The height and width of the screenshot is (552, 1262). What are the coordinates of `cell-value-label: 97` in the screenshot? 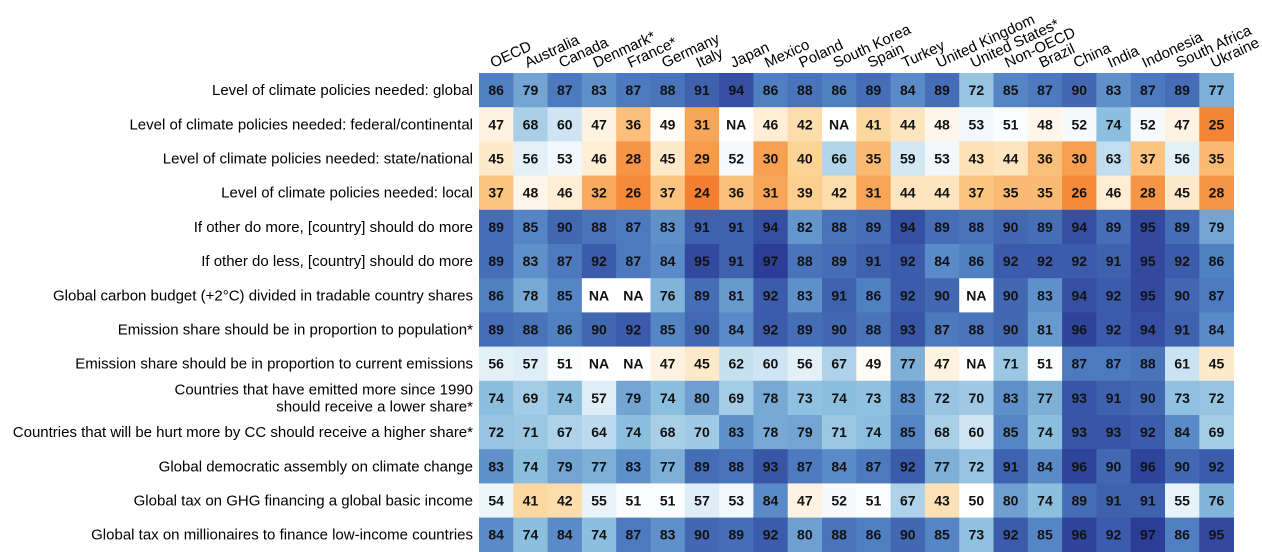 It's located at (1148, 535).